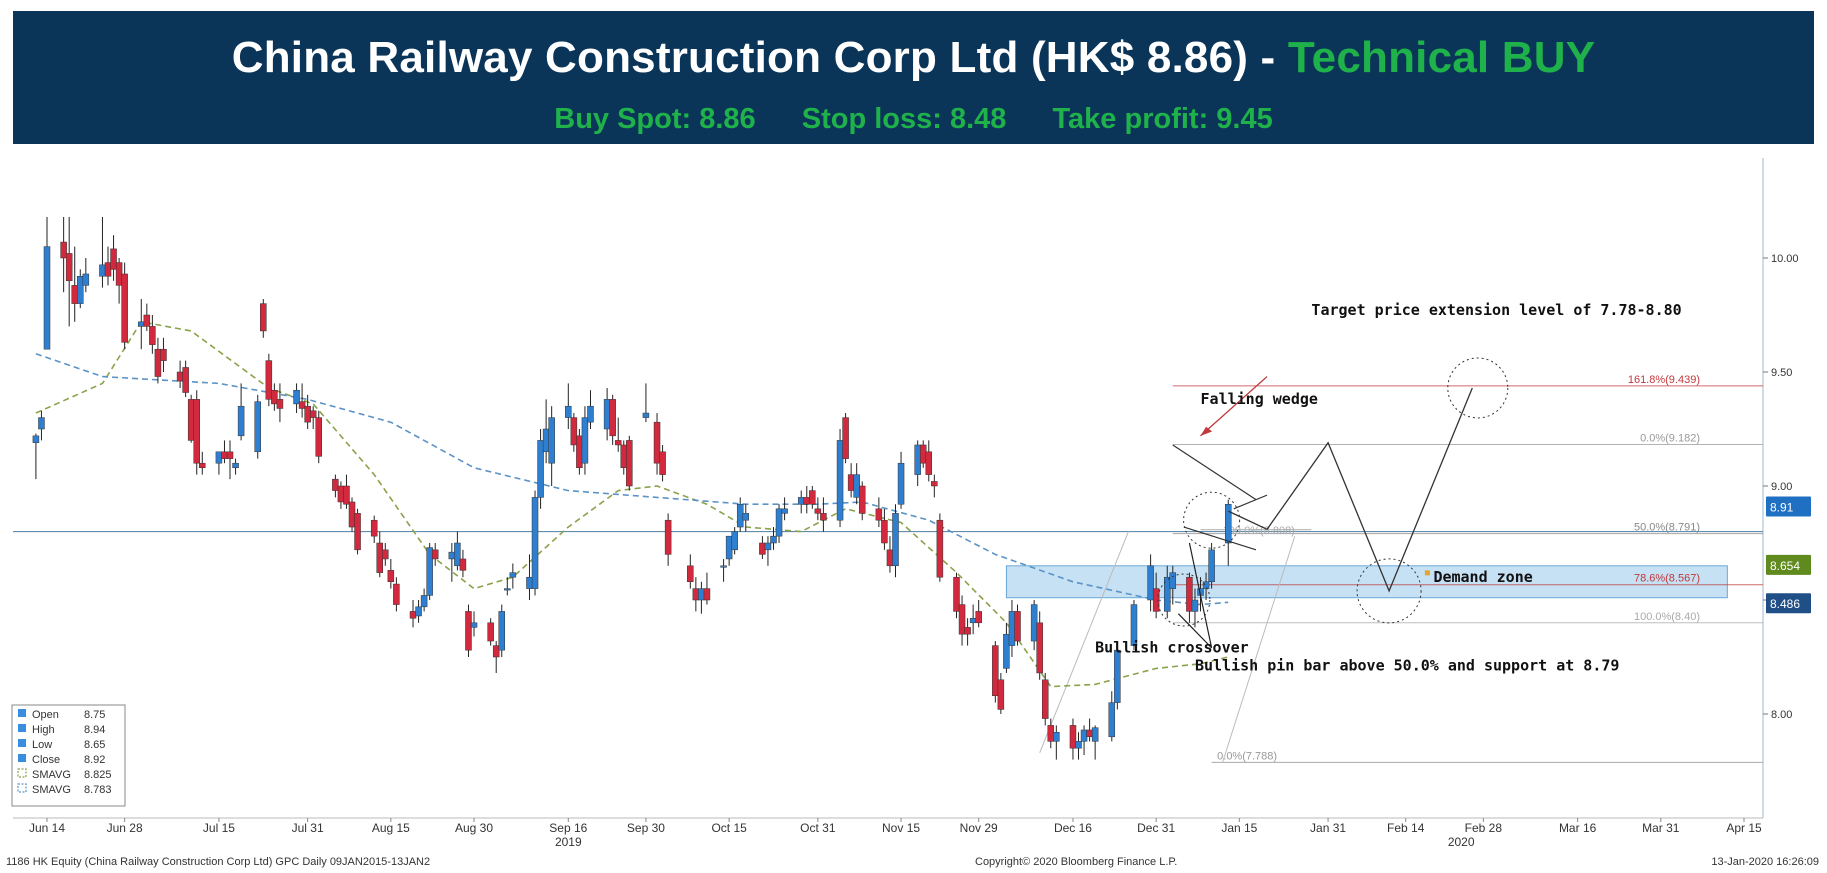 Image resolution: width=1827 pixels, height=873 pixels. What do you see at coordinates (1765, 862) in the screenshot?
I see `footer-timestamp: 13-Jan-2020 16:26:09` at bounding box center [1765, 862].